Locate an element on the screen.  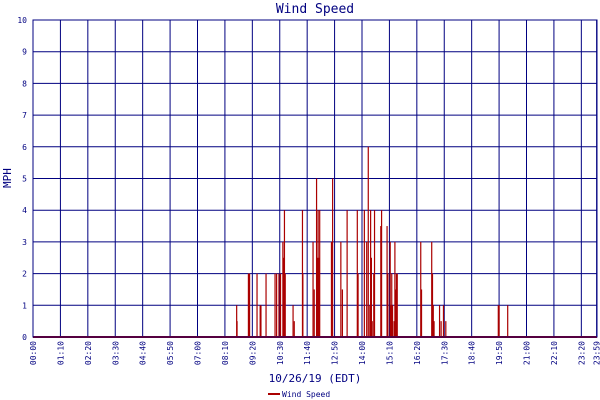
chart-title: Wind Speed is located at coordinates (315, 9).